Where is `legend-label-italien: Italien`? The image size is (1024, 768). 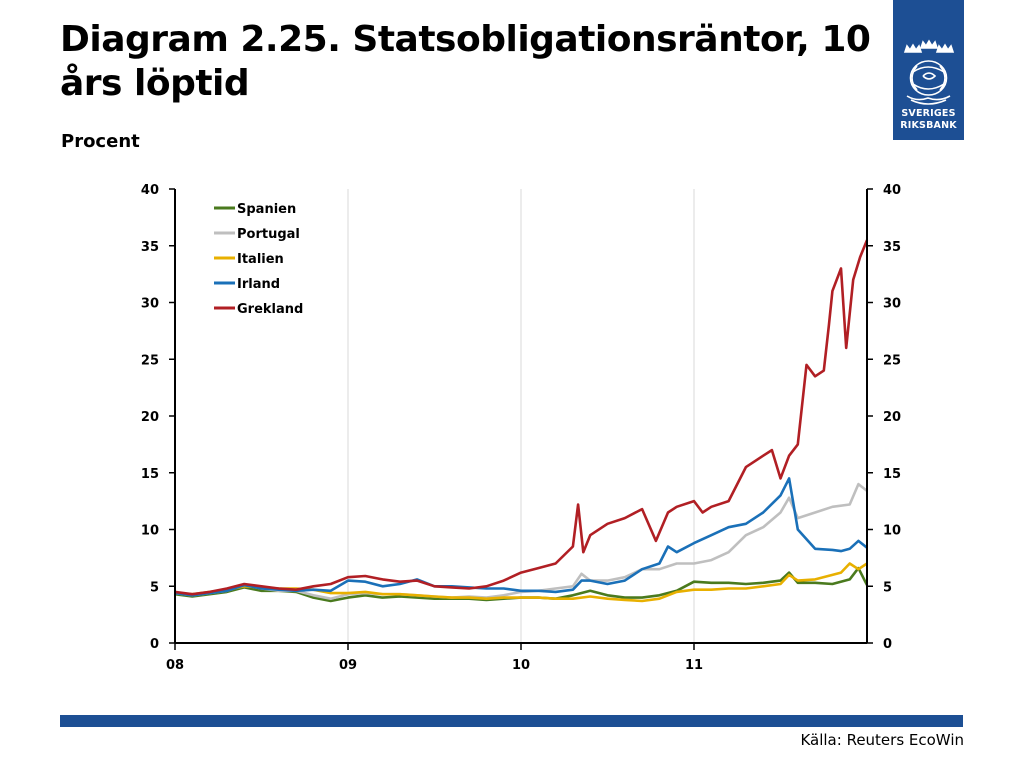 legend-label-italien: Italien is located at coordinates (260, 259).